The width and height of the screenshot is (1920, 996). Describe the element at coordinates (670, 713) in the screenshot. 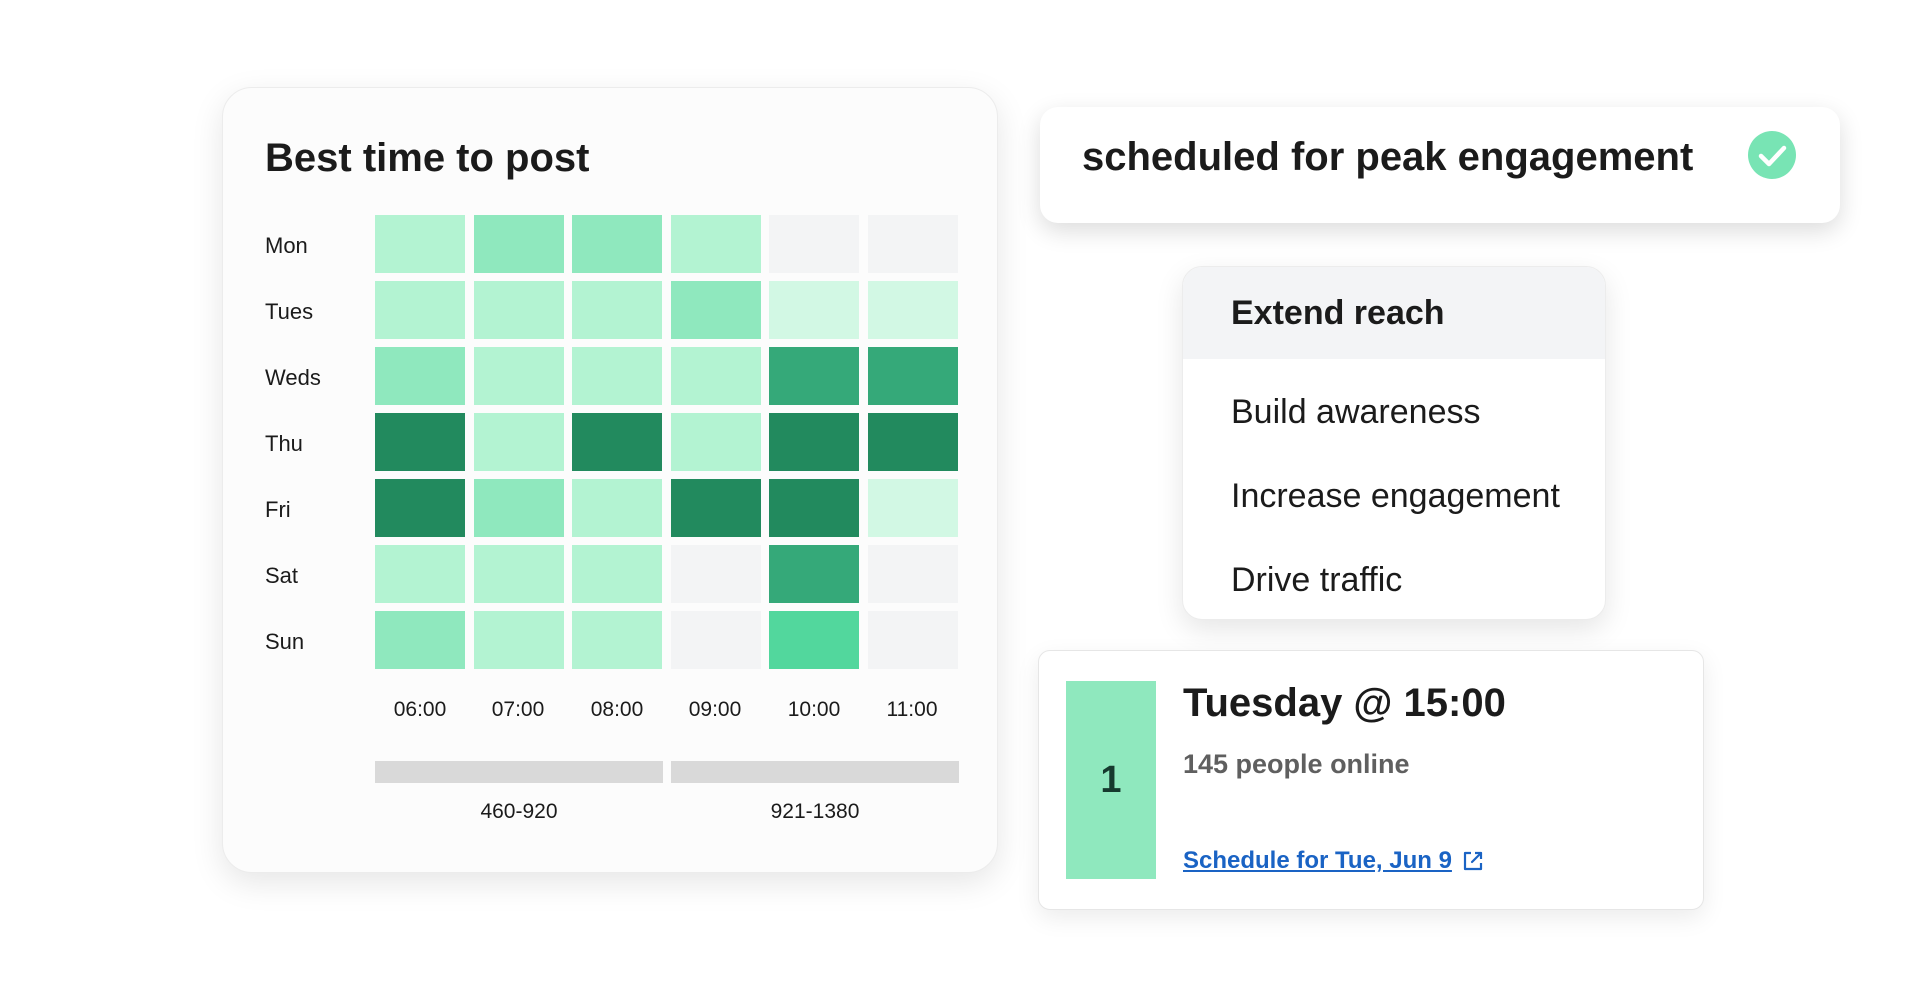

I see `hour-labels: 06:00 07:00 08:00 09:00 10:00 11:00` at that location.